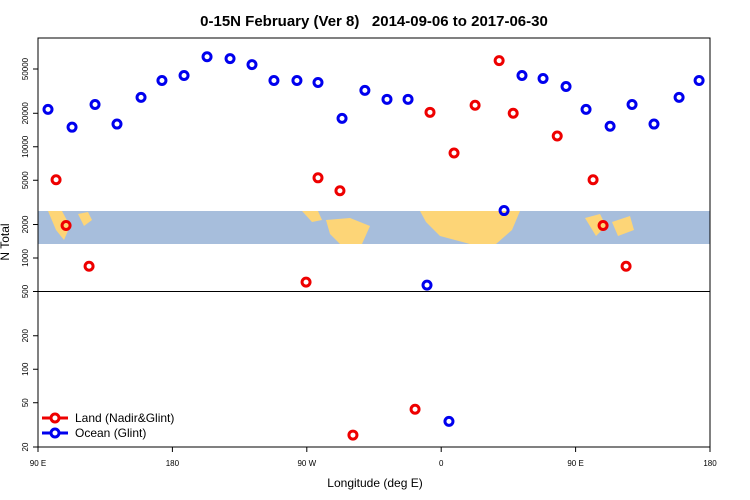 The width and height of the screenshot is (750, 500). Describe the element at coordinates (110, 433) in the screenshot. I see `legend-label: Ocean (Glint)` at that location.